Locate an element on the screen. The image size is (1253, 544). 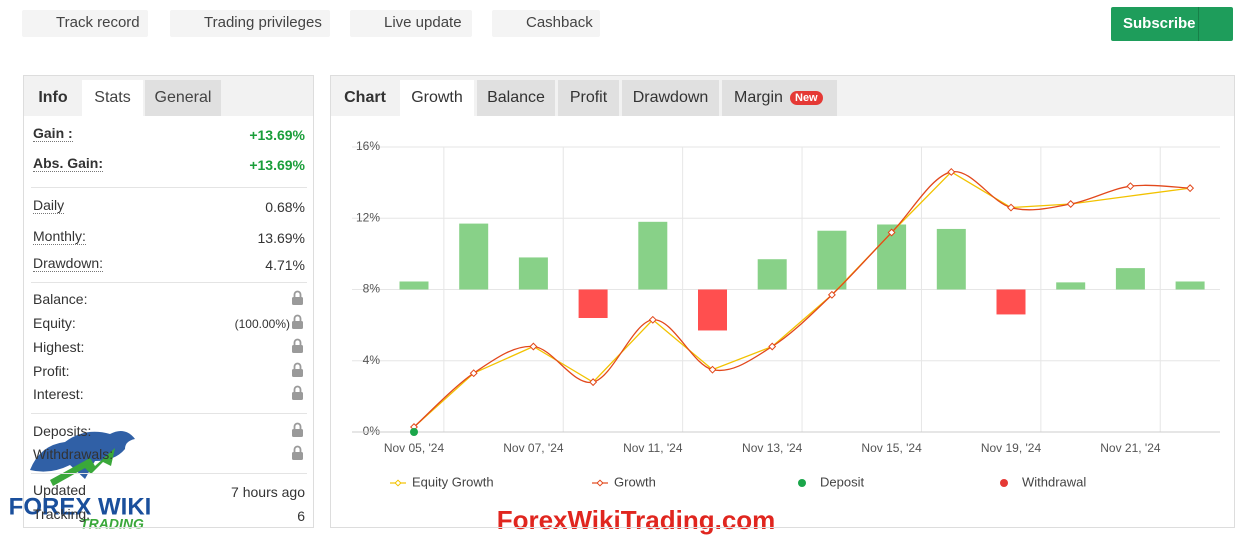
chart-tab: Profit is located at coordinates (588, 98).